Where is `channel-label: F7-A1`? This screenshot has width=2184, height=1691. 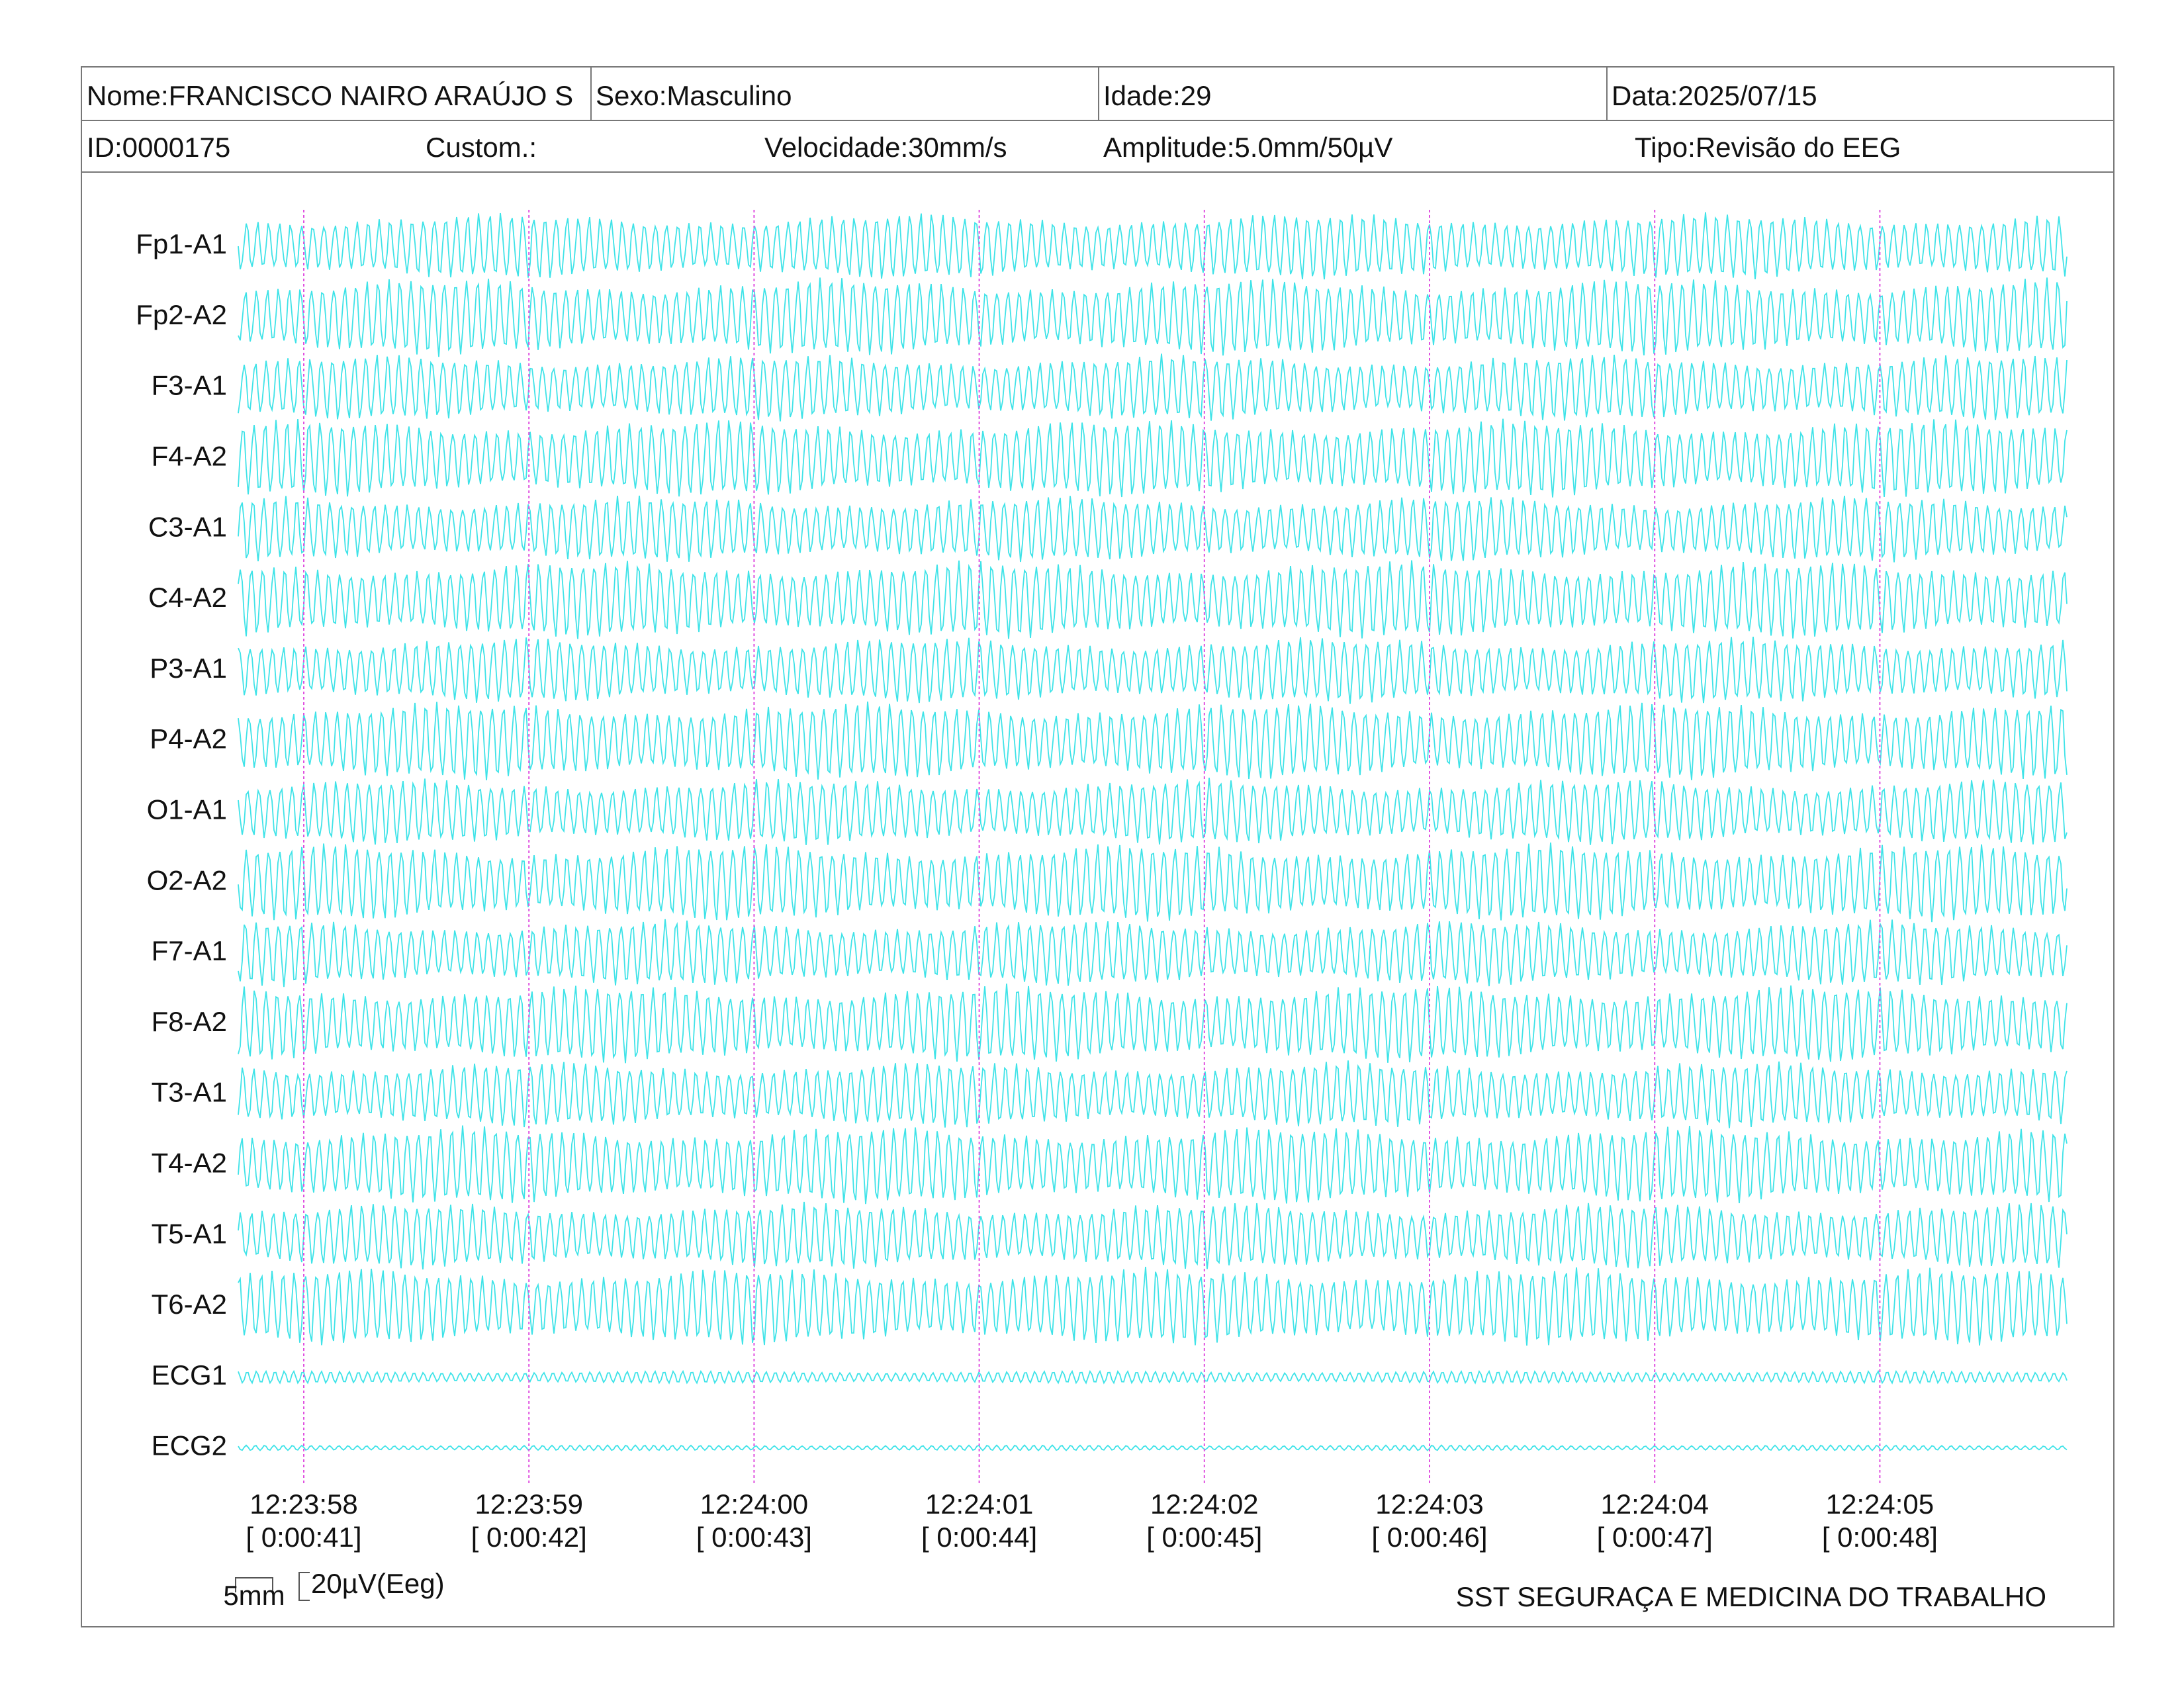 channel-label: F7-A1 is located at coordinates (189, 951).